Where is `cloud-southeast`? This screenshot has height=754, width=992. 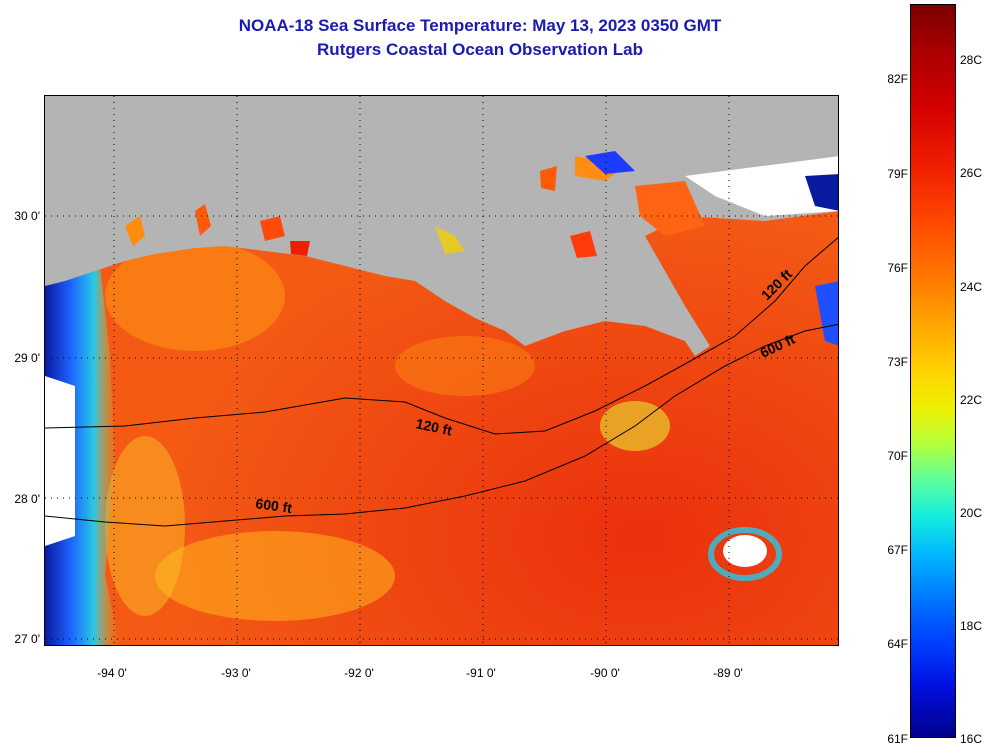
cloud-southeast is located at coordinates (745, 551).